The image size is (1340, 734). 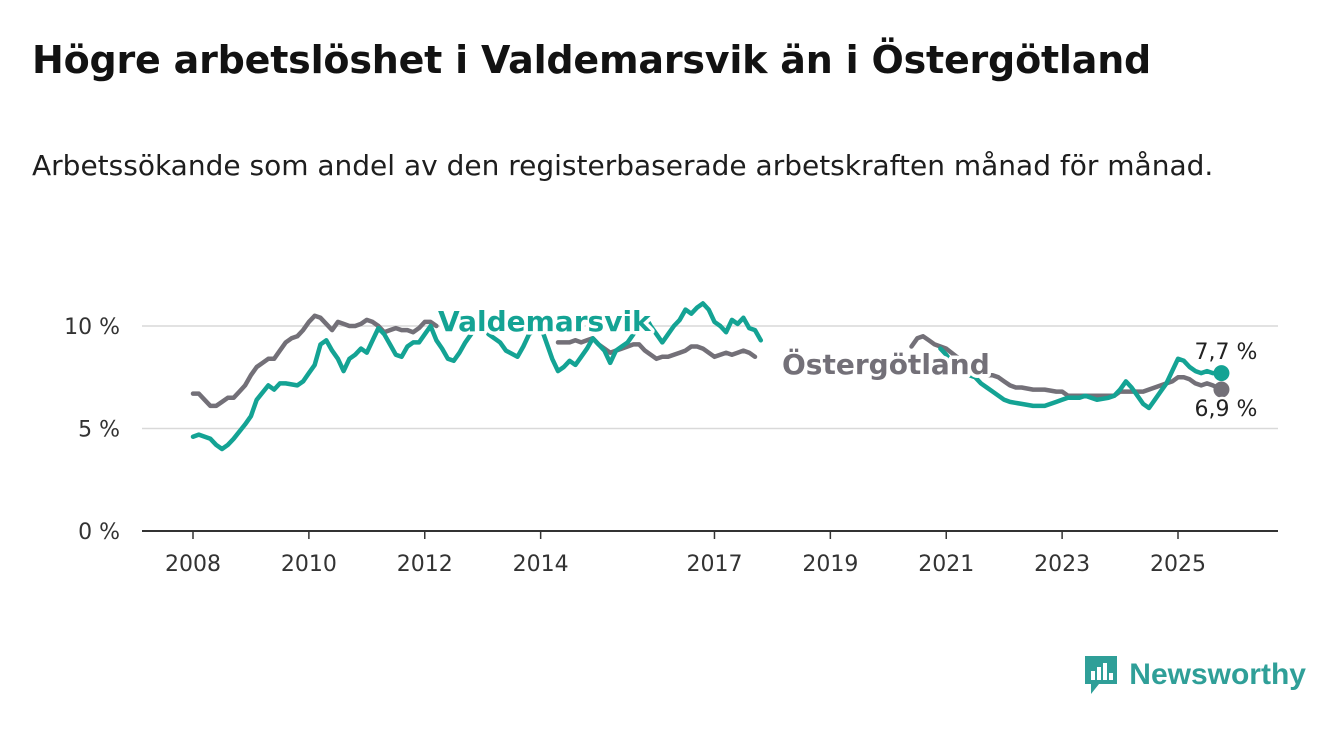 I want to click on brand-name: Newsworthy, so click(x=1217, y=674).